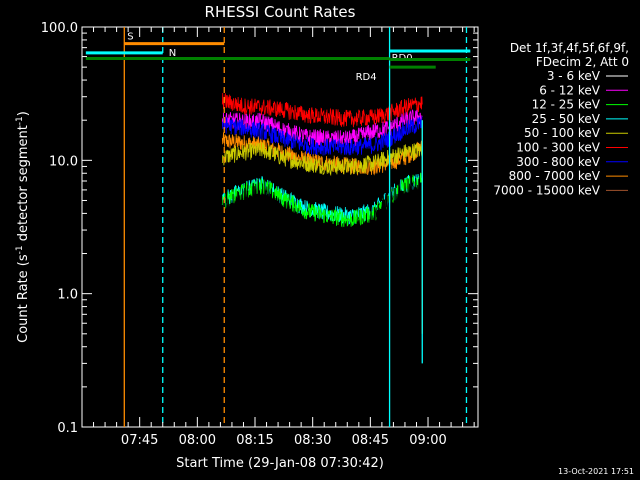 This screenshot has height=480, width=640. Describe the element at coordinates (172, 53) in the screenshot. I see `bar-label-1: N` at that location.